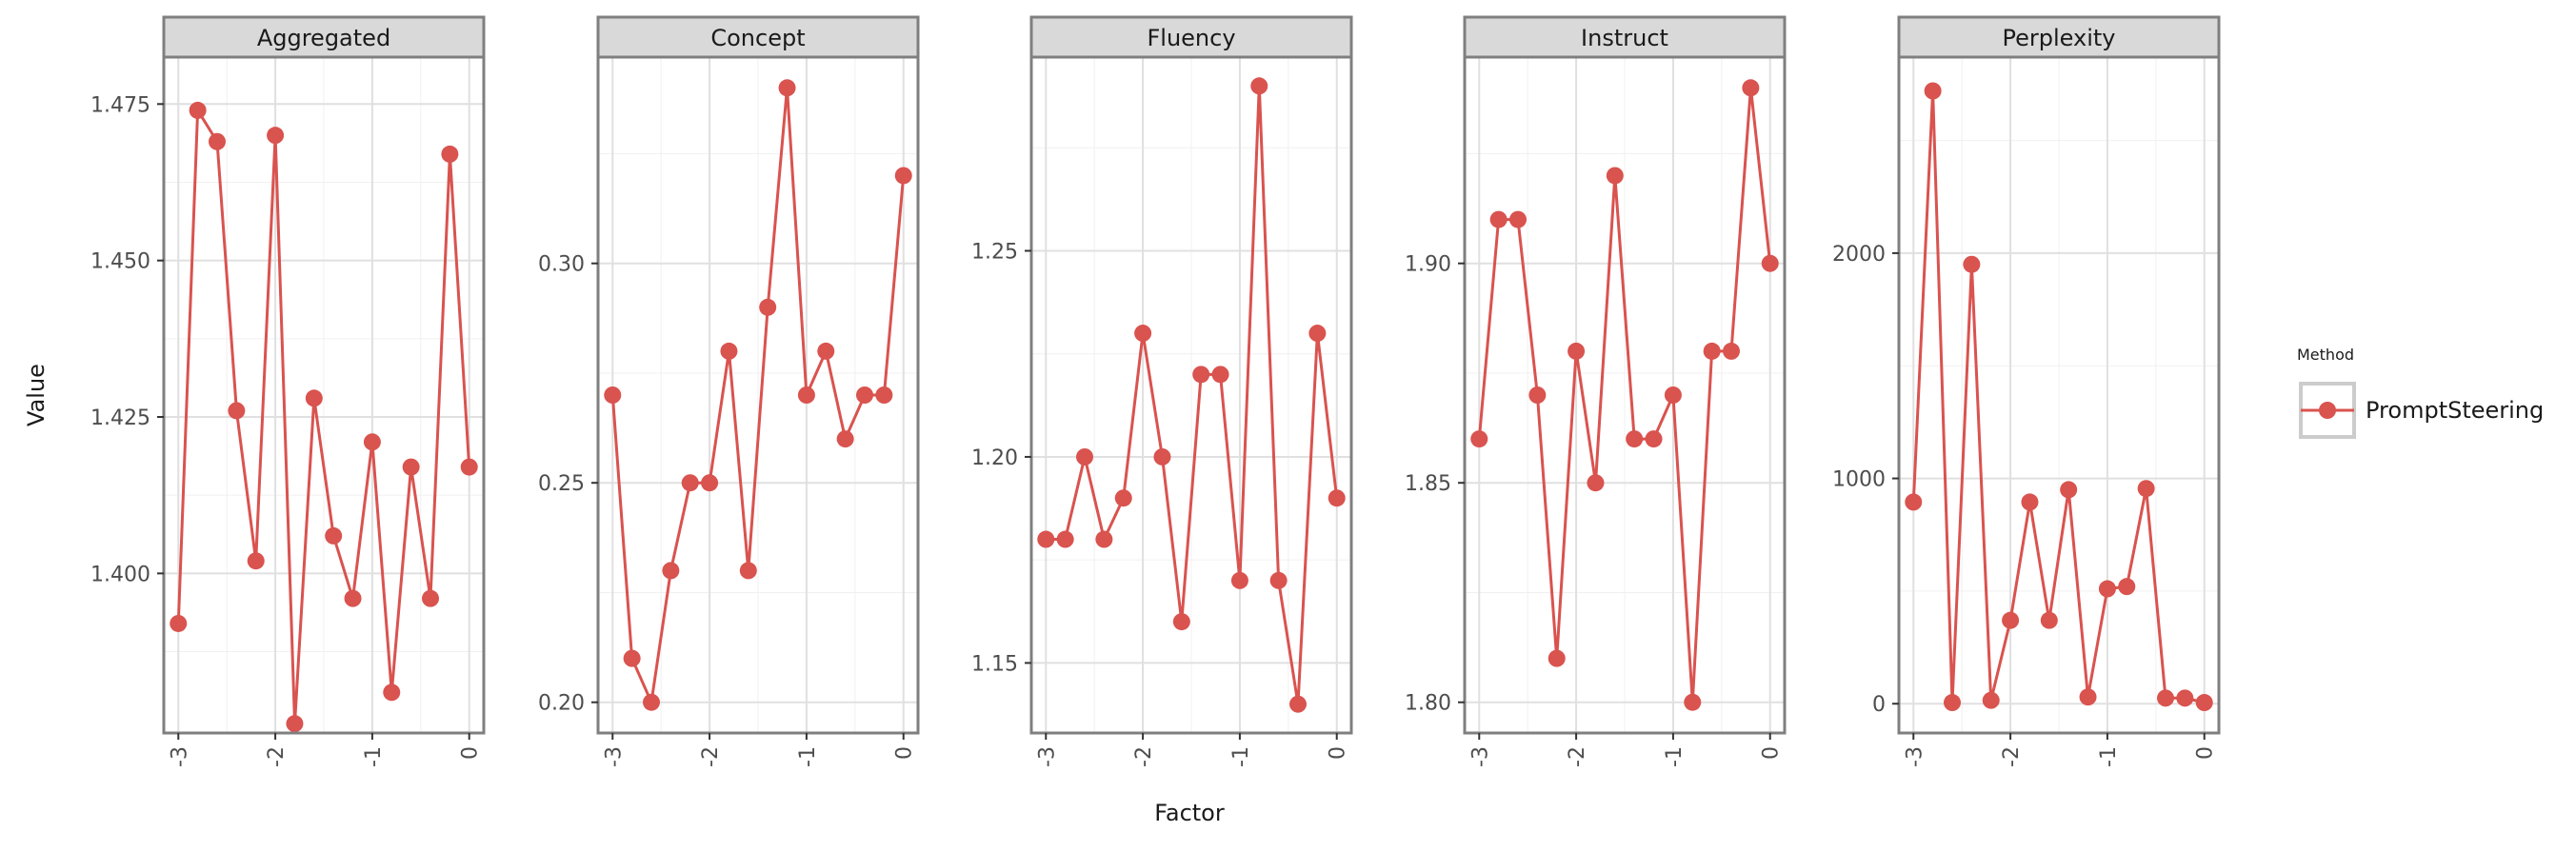 Image resolution: width=2576 pixels, height=852 pixels. Describe the element at coordinates (120, 105) in the screenshot. I see `y-tick-label: 1.475` at that location.